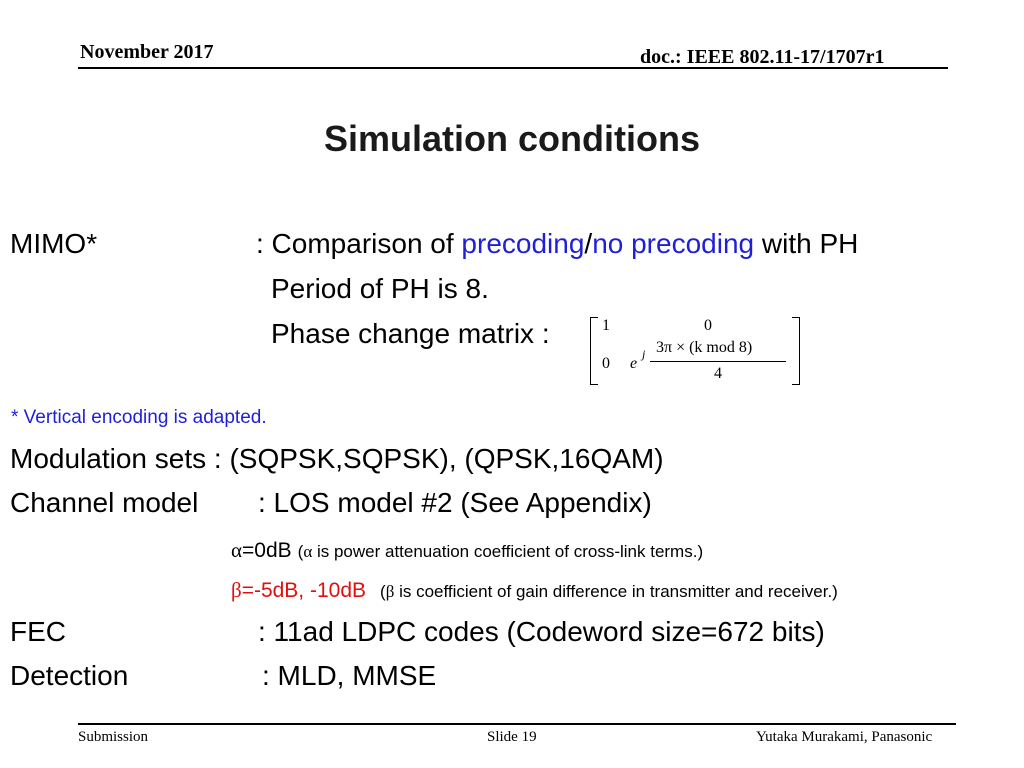 The height and width of the screenshot is (768, 1024). What do you see at coordinates (844, 737) in the screenshot?
I see `footer-author: Yutaka Murakami, Panasonic` at bounding box center [844, 737].